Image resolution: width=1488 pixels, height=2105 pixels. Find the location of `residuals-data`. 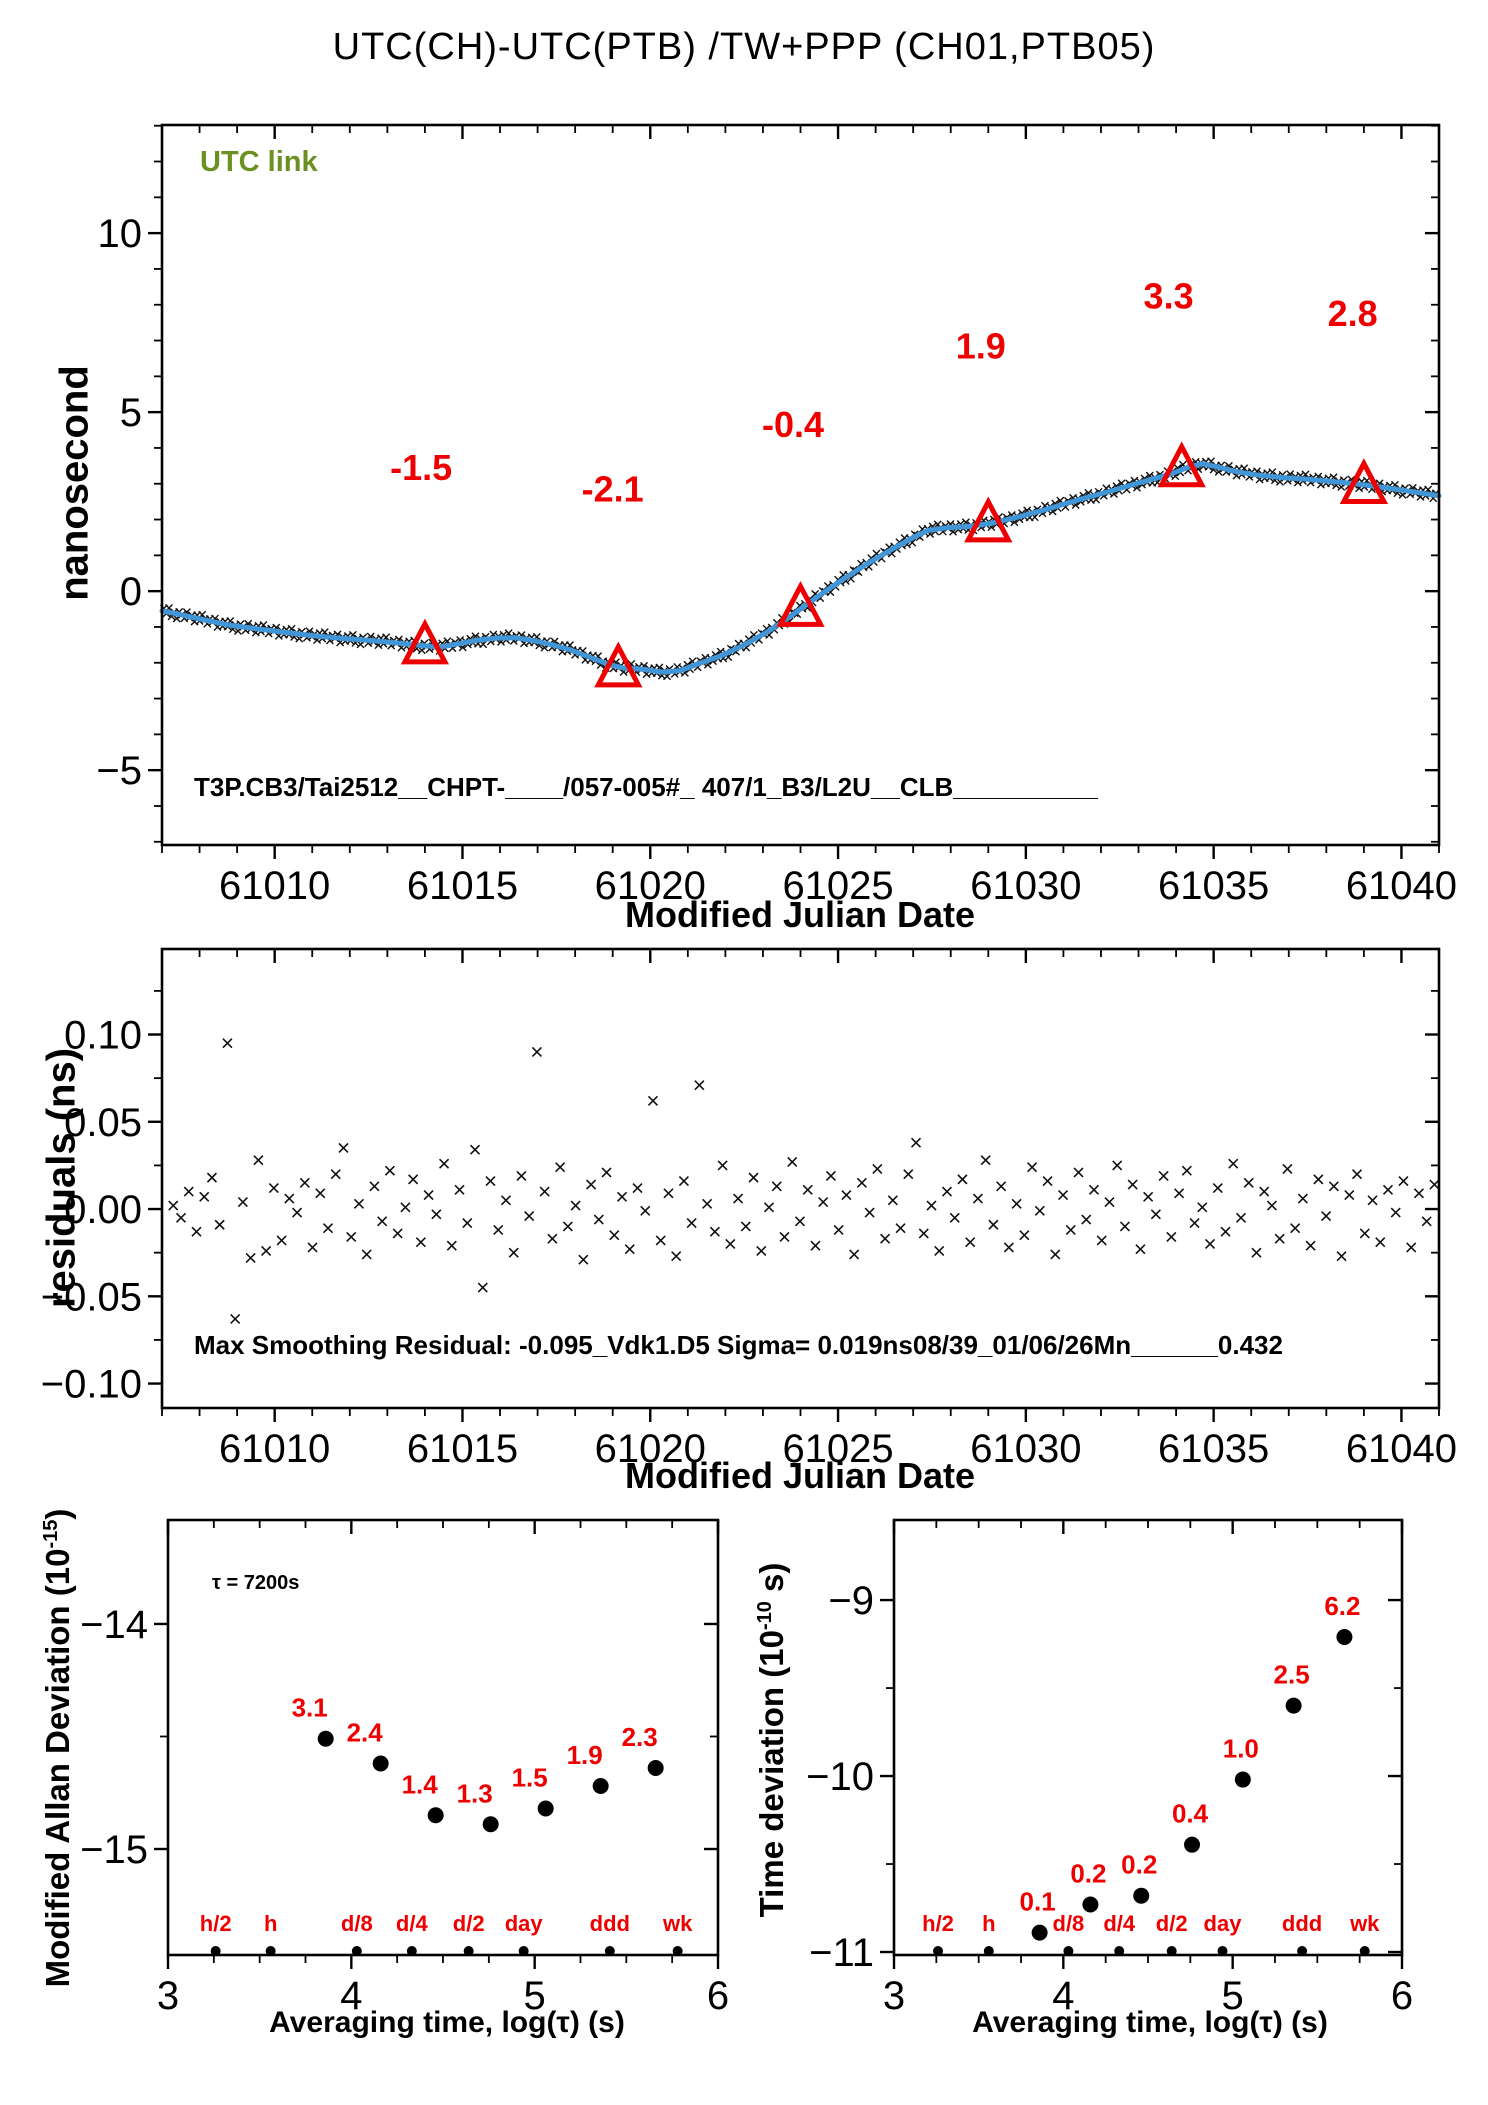

residuals-data is located at coordinates (804, 1181).